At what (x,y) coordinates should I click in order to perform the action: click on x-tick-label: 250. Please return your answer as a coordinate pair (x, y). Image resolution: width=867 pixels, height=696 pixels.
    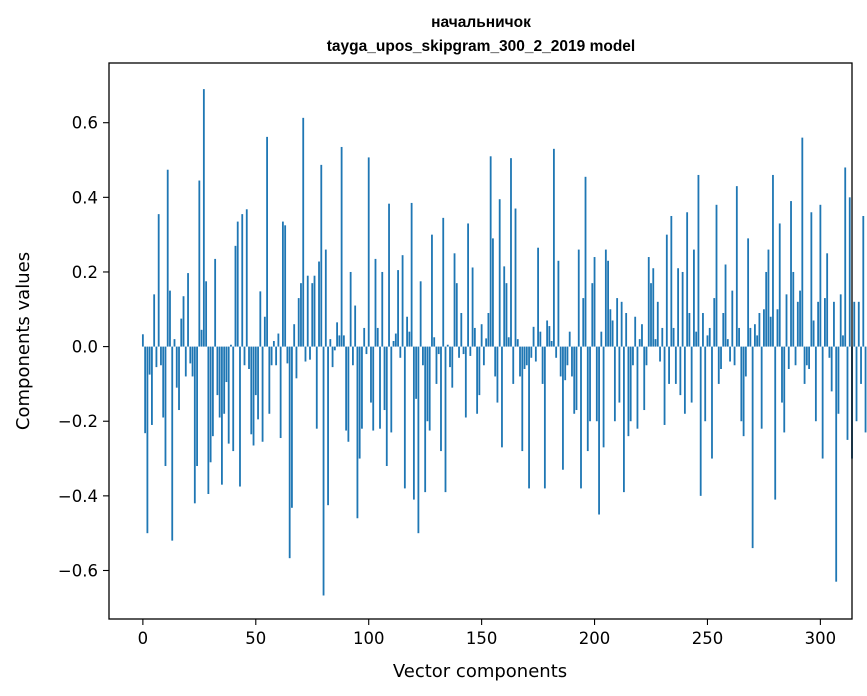
    Looking at the image, I should click on (708, 638).